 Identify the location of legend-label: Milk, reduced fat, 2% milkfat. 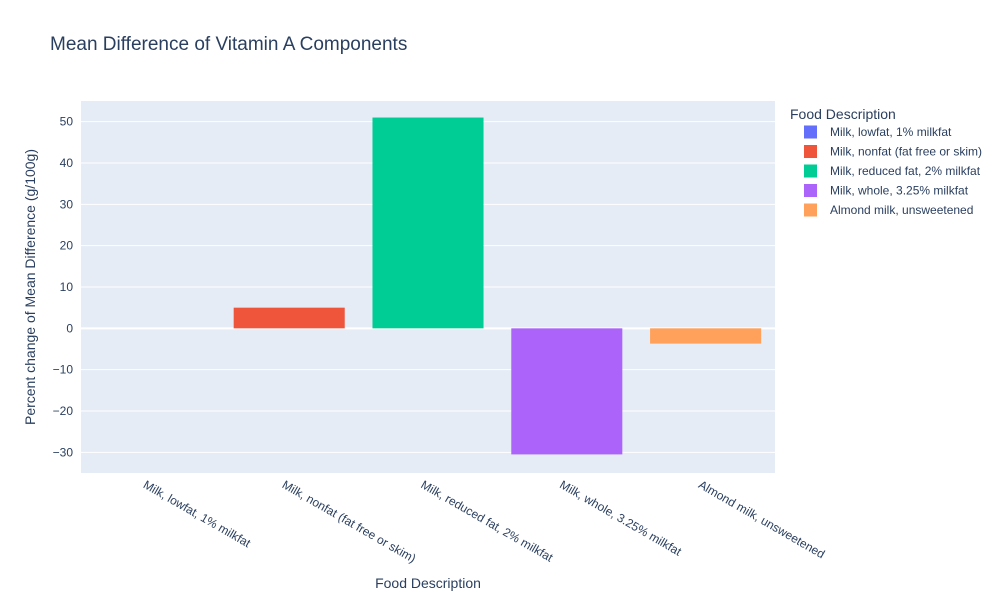
(905, 171).